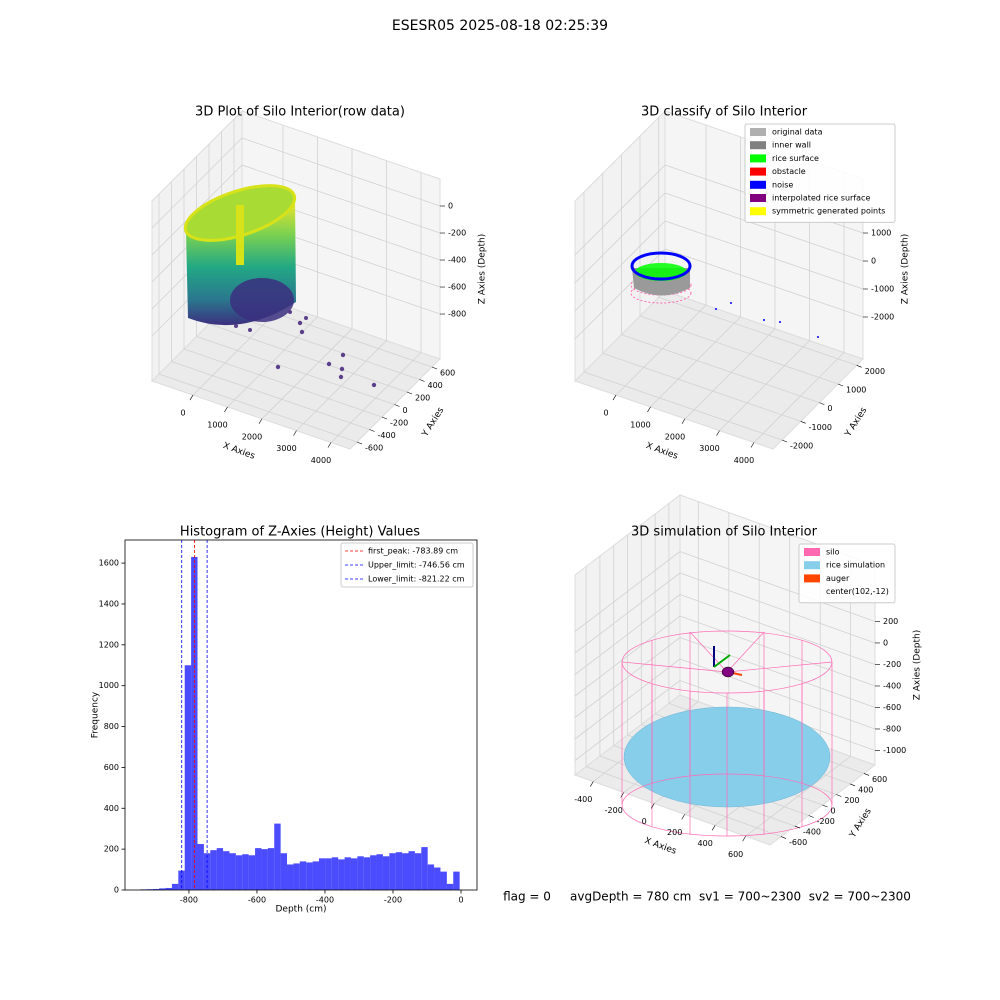  Describe the element at coordinates (855, 565) in the screenshot. I see `legend-label: rice simulation` at that location.